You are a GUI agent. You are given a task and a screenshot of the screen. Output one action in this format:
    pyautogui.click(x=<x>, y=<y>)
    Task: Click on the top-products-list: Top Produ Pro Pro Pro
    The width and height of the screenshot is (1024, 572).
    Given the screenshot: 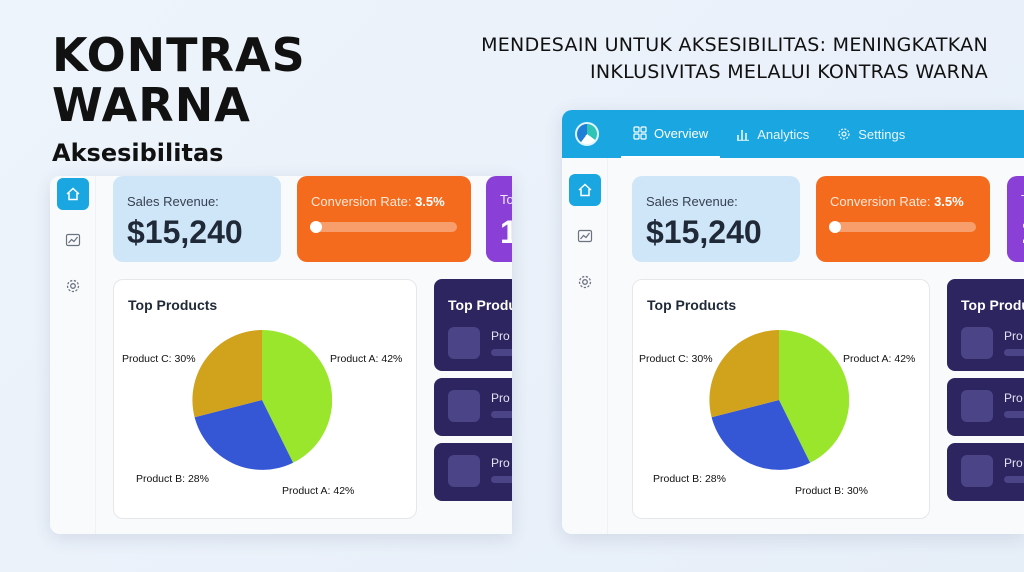 What is the action you would take?
    pyautogui.click(x=473, y=390)
    